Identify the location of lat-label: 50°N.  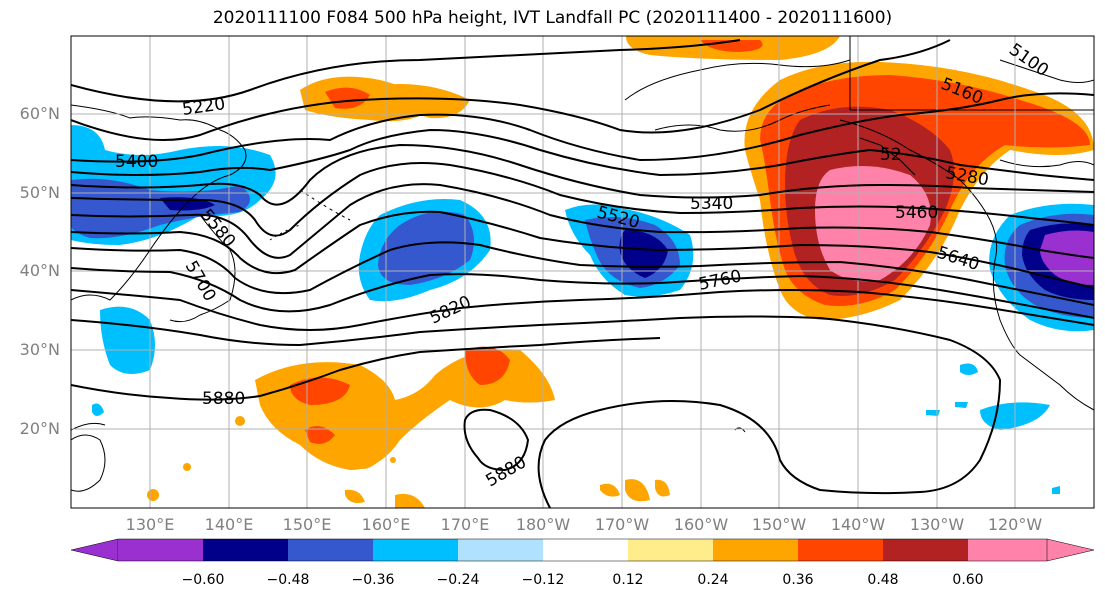
(39, 192).